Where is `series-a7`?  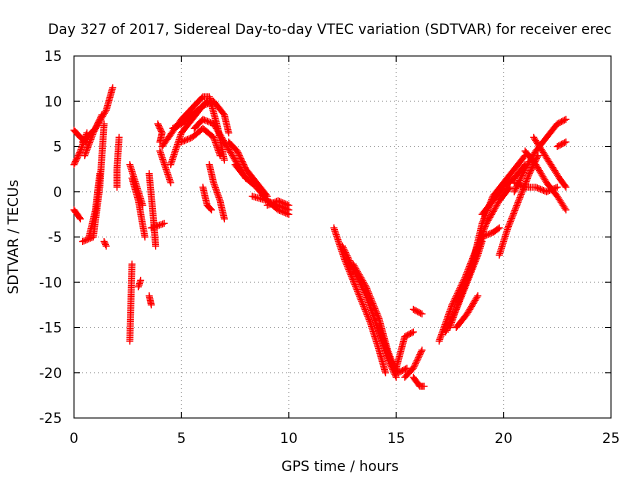
series-a7 is located at coordinates (94, 205).